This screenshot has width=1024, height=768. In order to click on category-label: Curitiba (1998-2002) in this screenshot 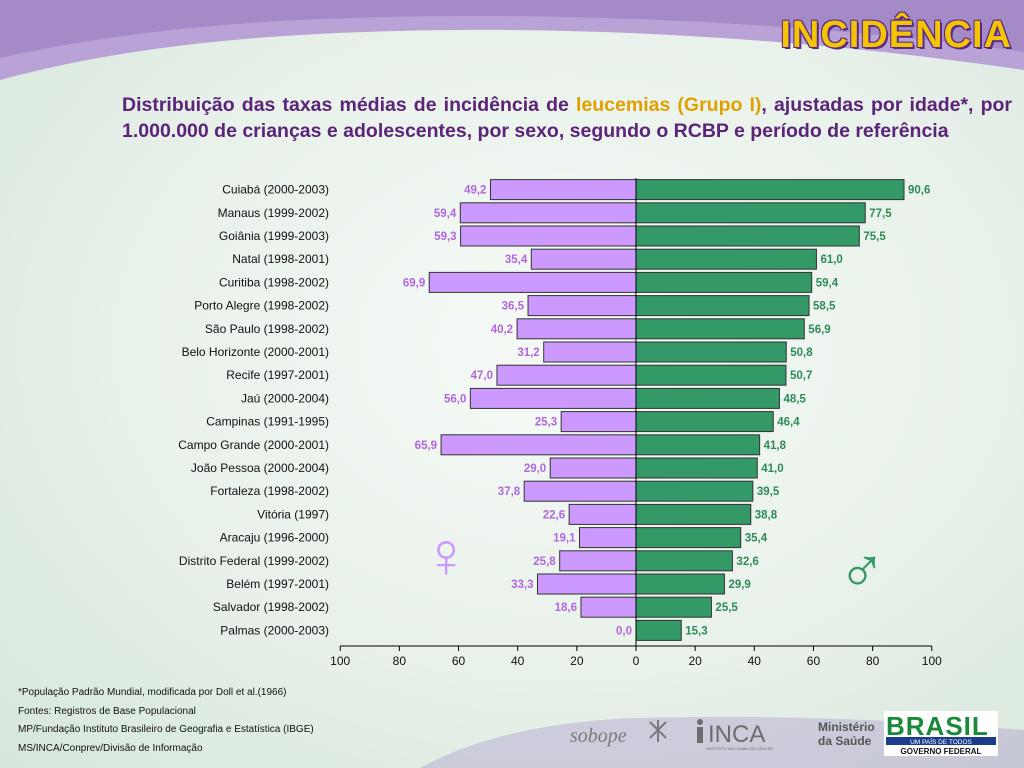, I will do `click(274, 282)`.